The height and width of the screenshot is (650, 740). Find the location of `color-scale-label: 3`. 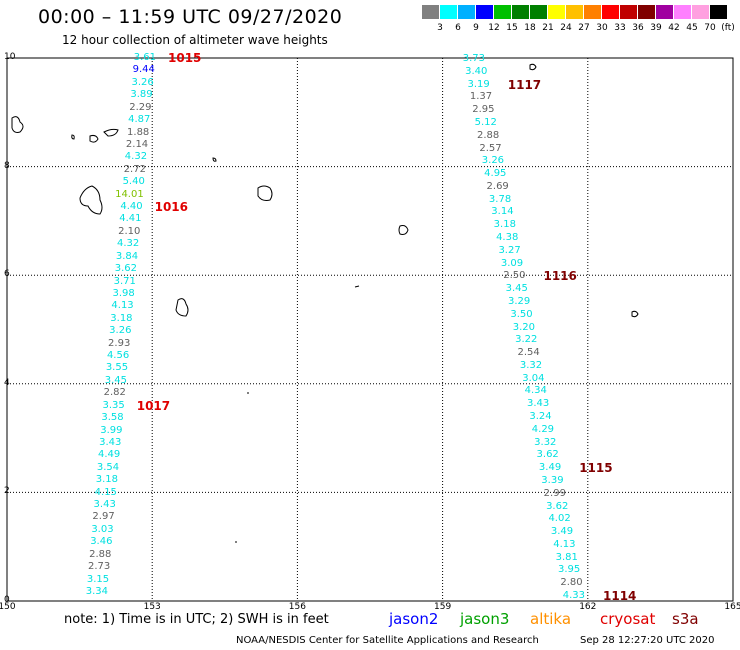

color-scale-label: 3 is located at coordinates (440, 28).